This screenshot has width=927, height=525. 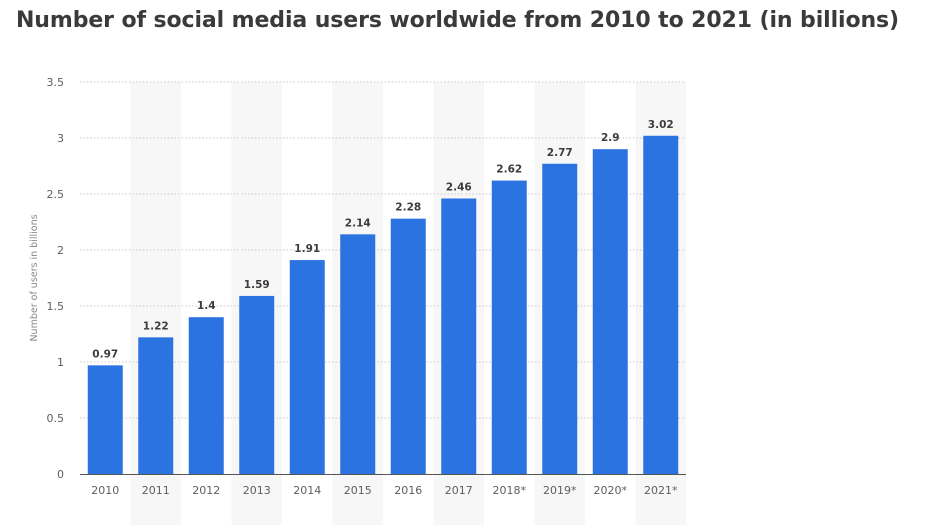 What do you see at coordinates (156, 326) in the screenshot?
I see `bar-value-label: 1.22` at bounding box center [156, 326].